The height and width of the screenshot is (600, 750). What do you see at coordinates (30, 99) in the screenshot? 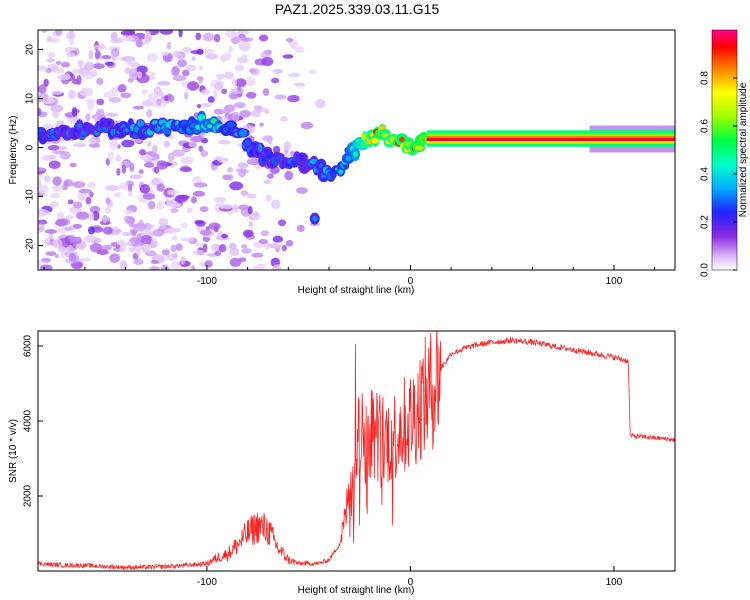
I see `top-y-tick-label: 10` at bounding box center [30, 99].